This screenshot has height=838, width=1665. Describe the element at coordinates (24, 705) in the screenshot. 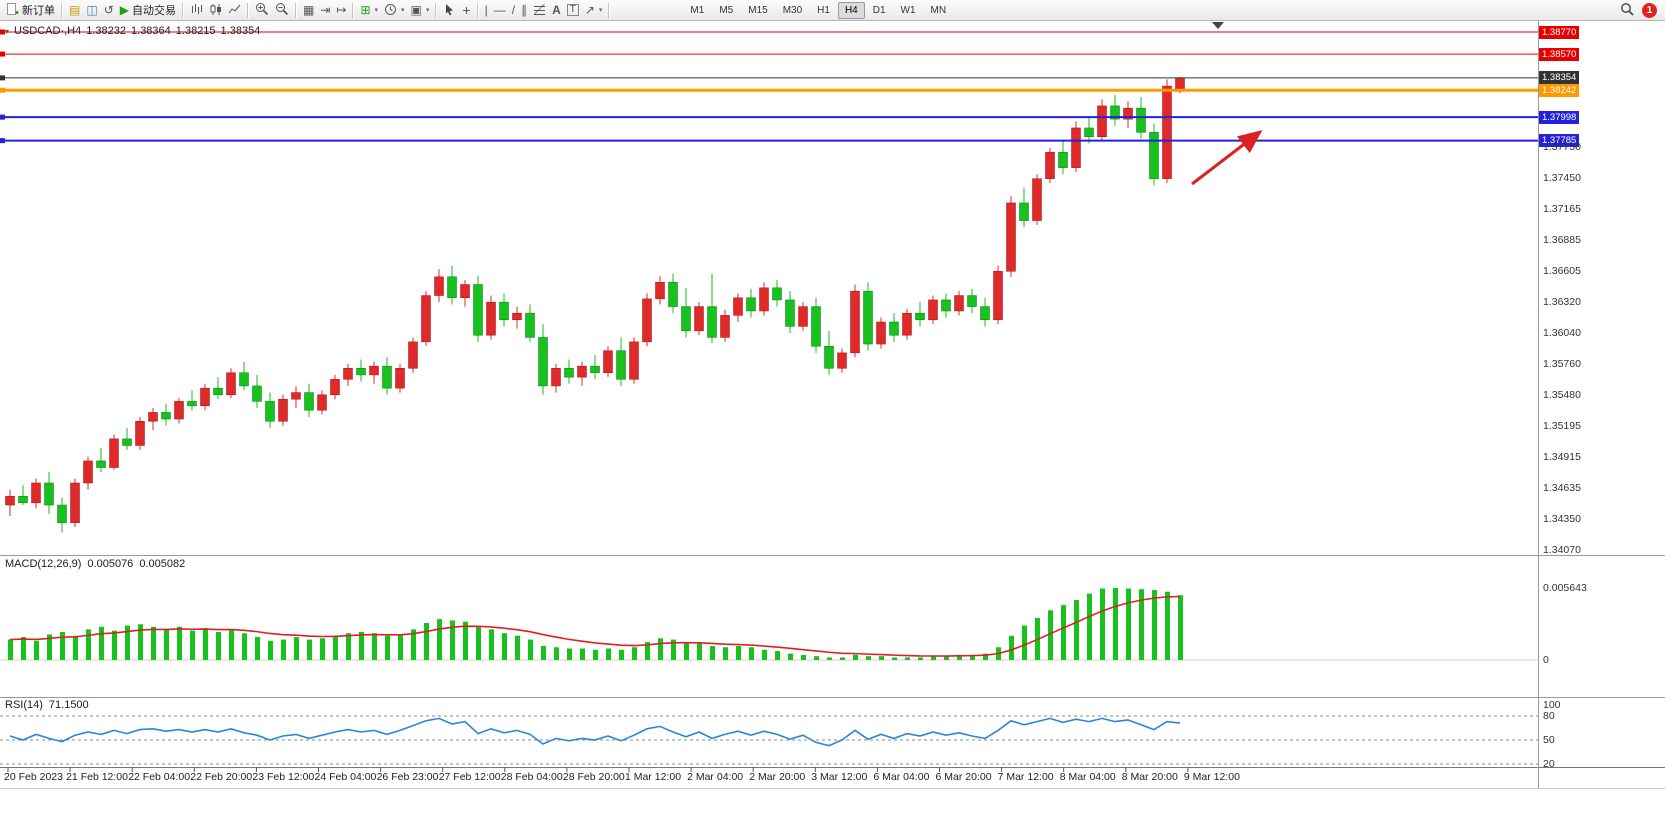

I see `rsi-name: RSI(14)` at that location.